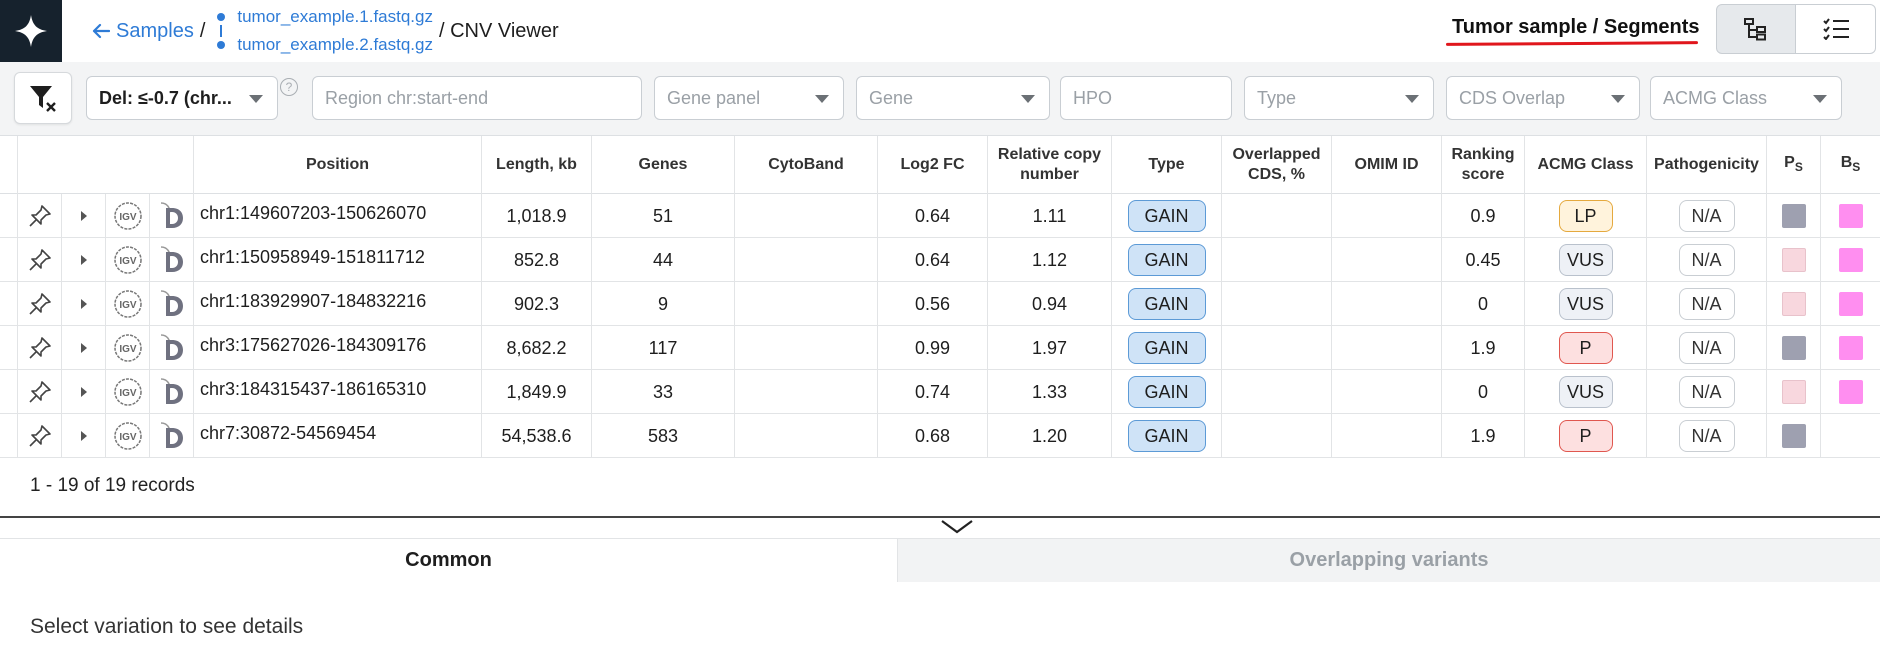 The image size is (1880, 666). I want to click on header-pathogenicity: Pathogenicity, so click(1707, 165).